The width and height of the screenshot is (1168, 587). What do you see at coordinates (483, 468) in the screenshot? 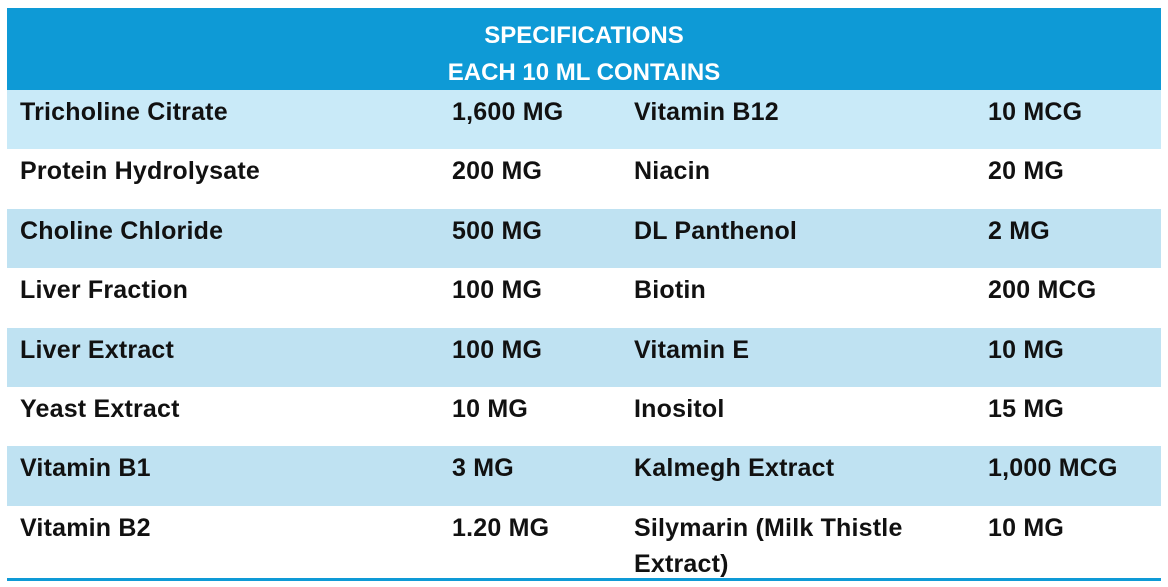
I see `ingredient-amount: 3 MG` at bounding box center [483, 468].